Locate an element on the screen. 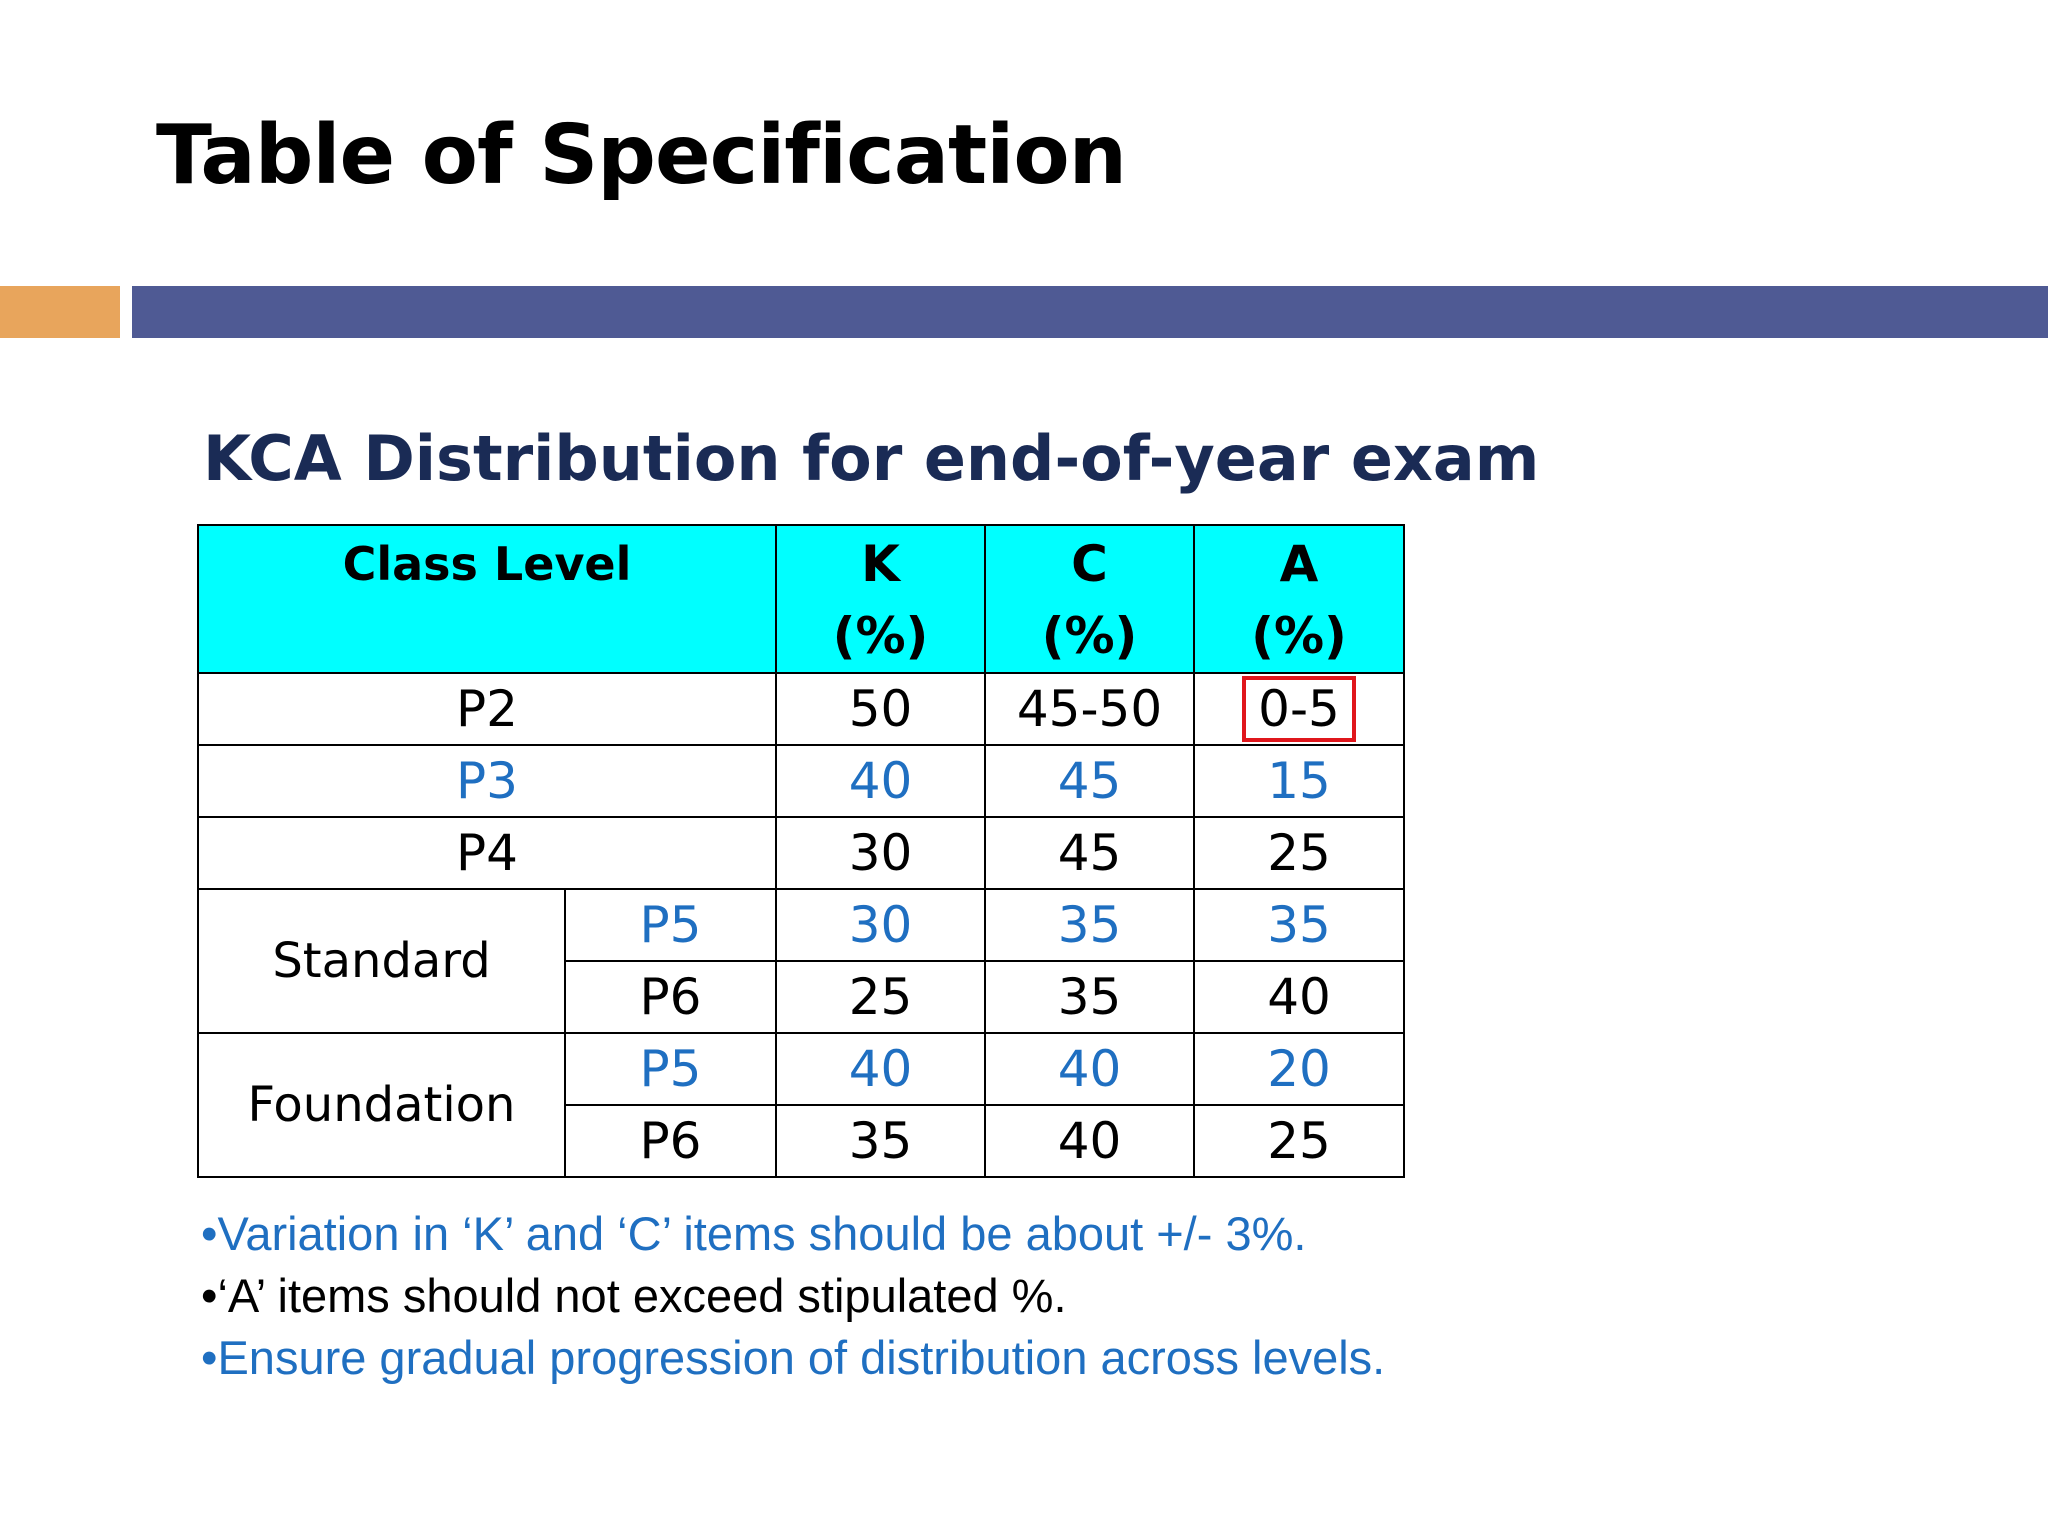 The height and width of the screenshot is (1536, 2048). table-row: P2 50 45-50 0-5 is located at coordinates (801, 709).